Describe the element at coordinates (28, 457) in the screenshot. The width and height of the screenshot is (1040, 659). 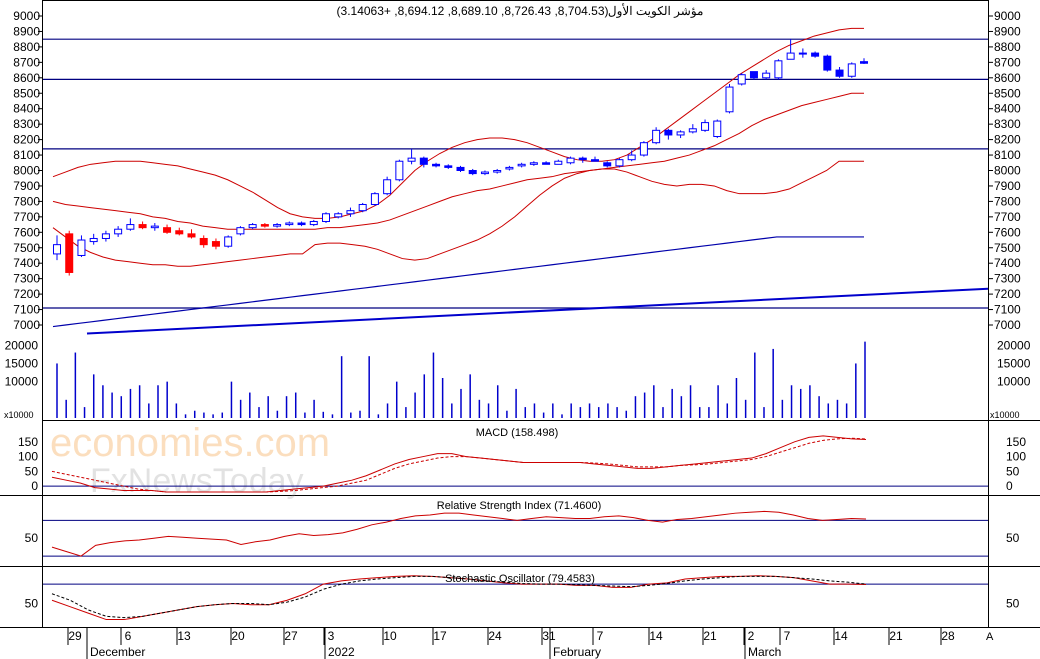
I see `macd-tick-left: 100` at that location.